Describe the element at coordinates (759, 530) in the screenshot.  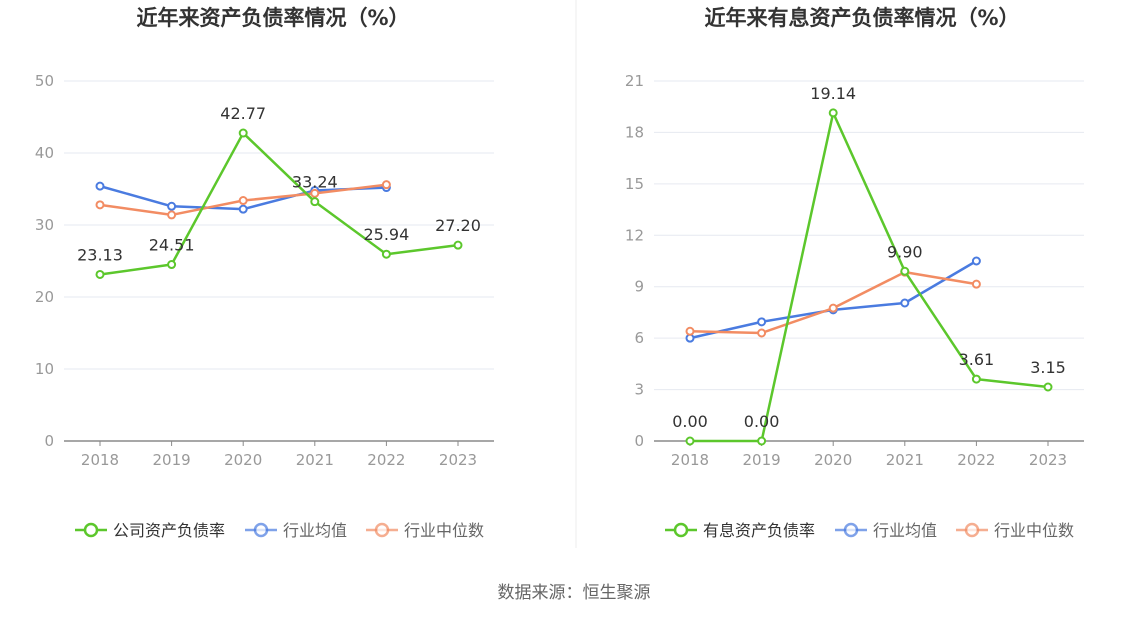
I see `legend-label: 有息资产负债率` at that location.